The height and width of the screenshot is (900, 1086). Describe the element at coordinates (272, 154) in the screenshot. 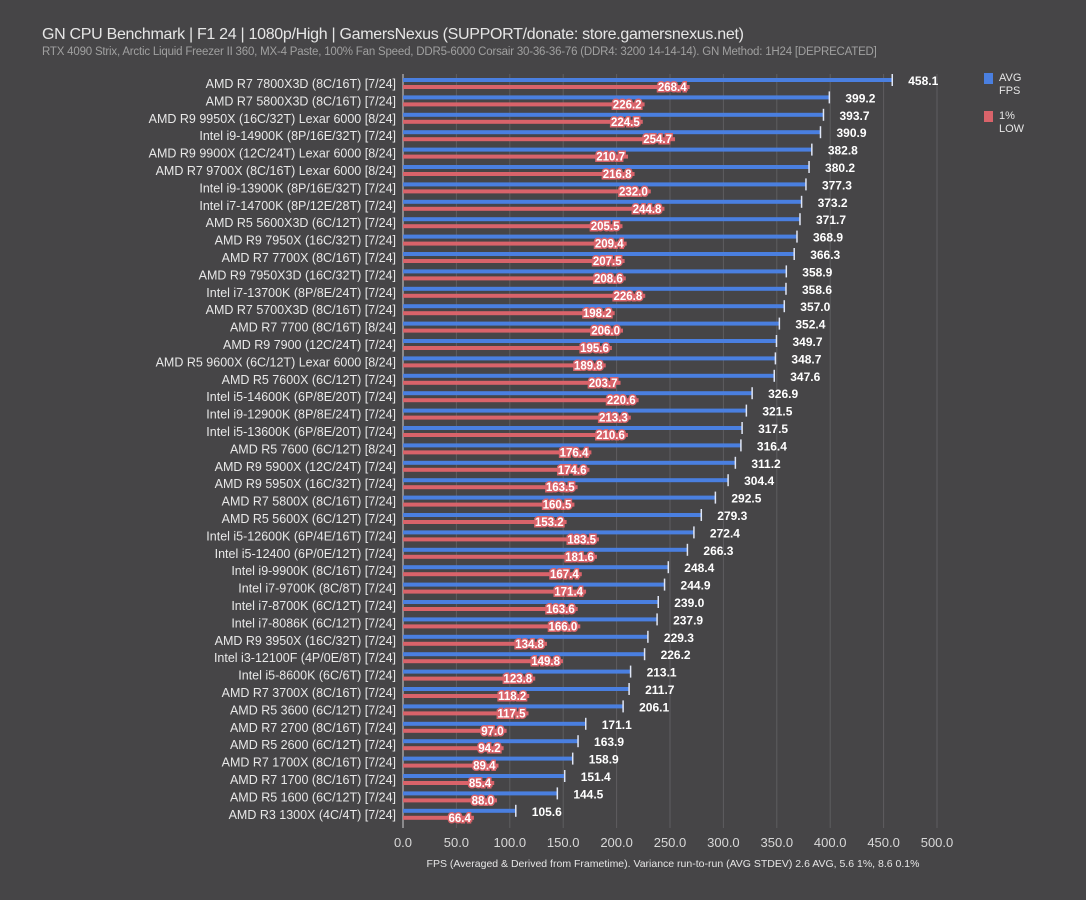

I see `category-label: AMD R9 9900X (12C/24T) Lexar 6000 [8/24]` at that location.